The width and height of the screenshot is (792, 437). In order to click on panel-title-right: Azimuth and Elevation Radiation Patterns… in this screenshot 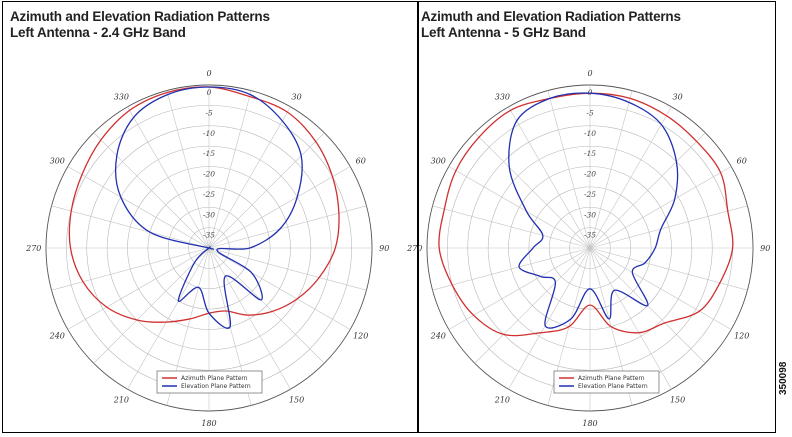, I will do `click(551, 25)`.